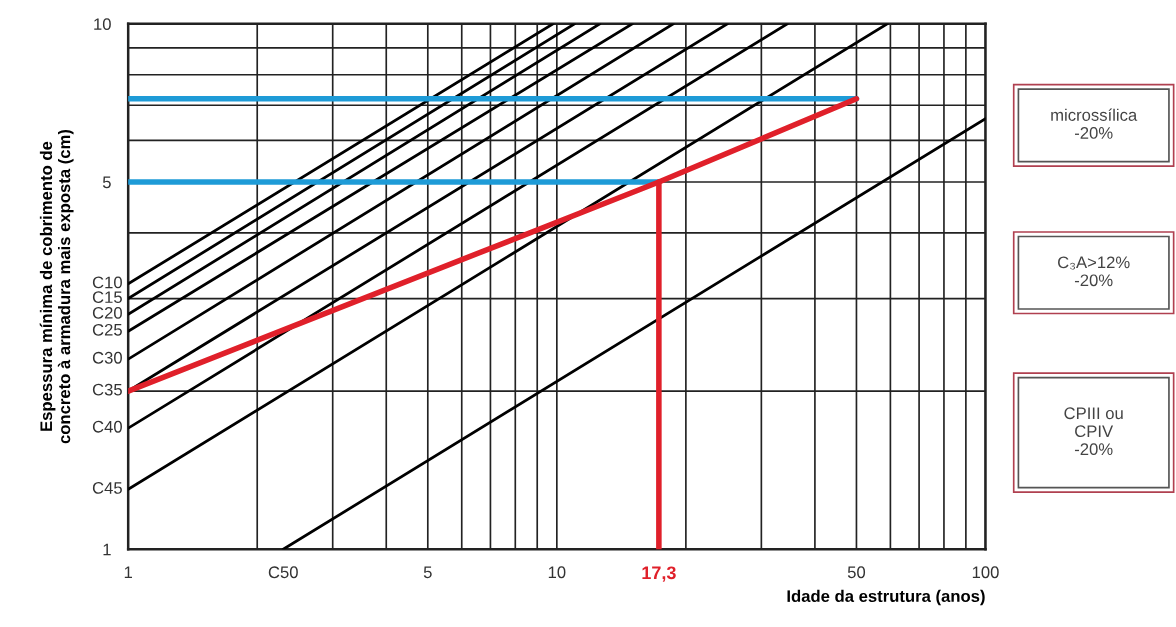 This screenshot has width=1176, height=627. I want to click on series-label: C15, so click(107, 297).